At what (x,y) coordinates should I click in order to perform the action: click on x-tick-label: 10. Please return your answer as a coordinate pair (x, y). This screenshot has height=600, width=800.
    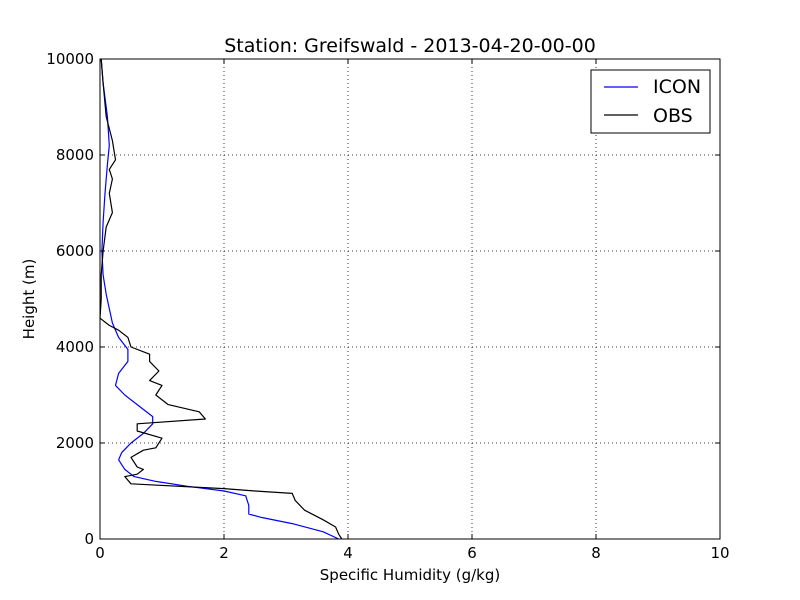
    Looking at the image, I should click on (719, 553).